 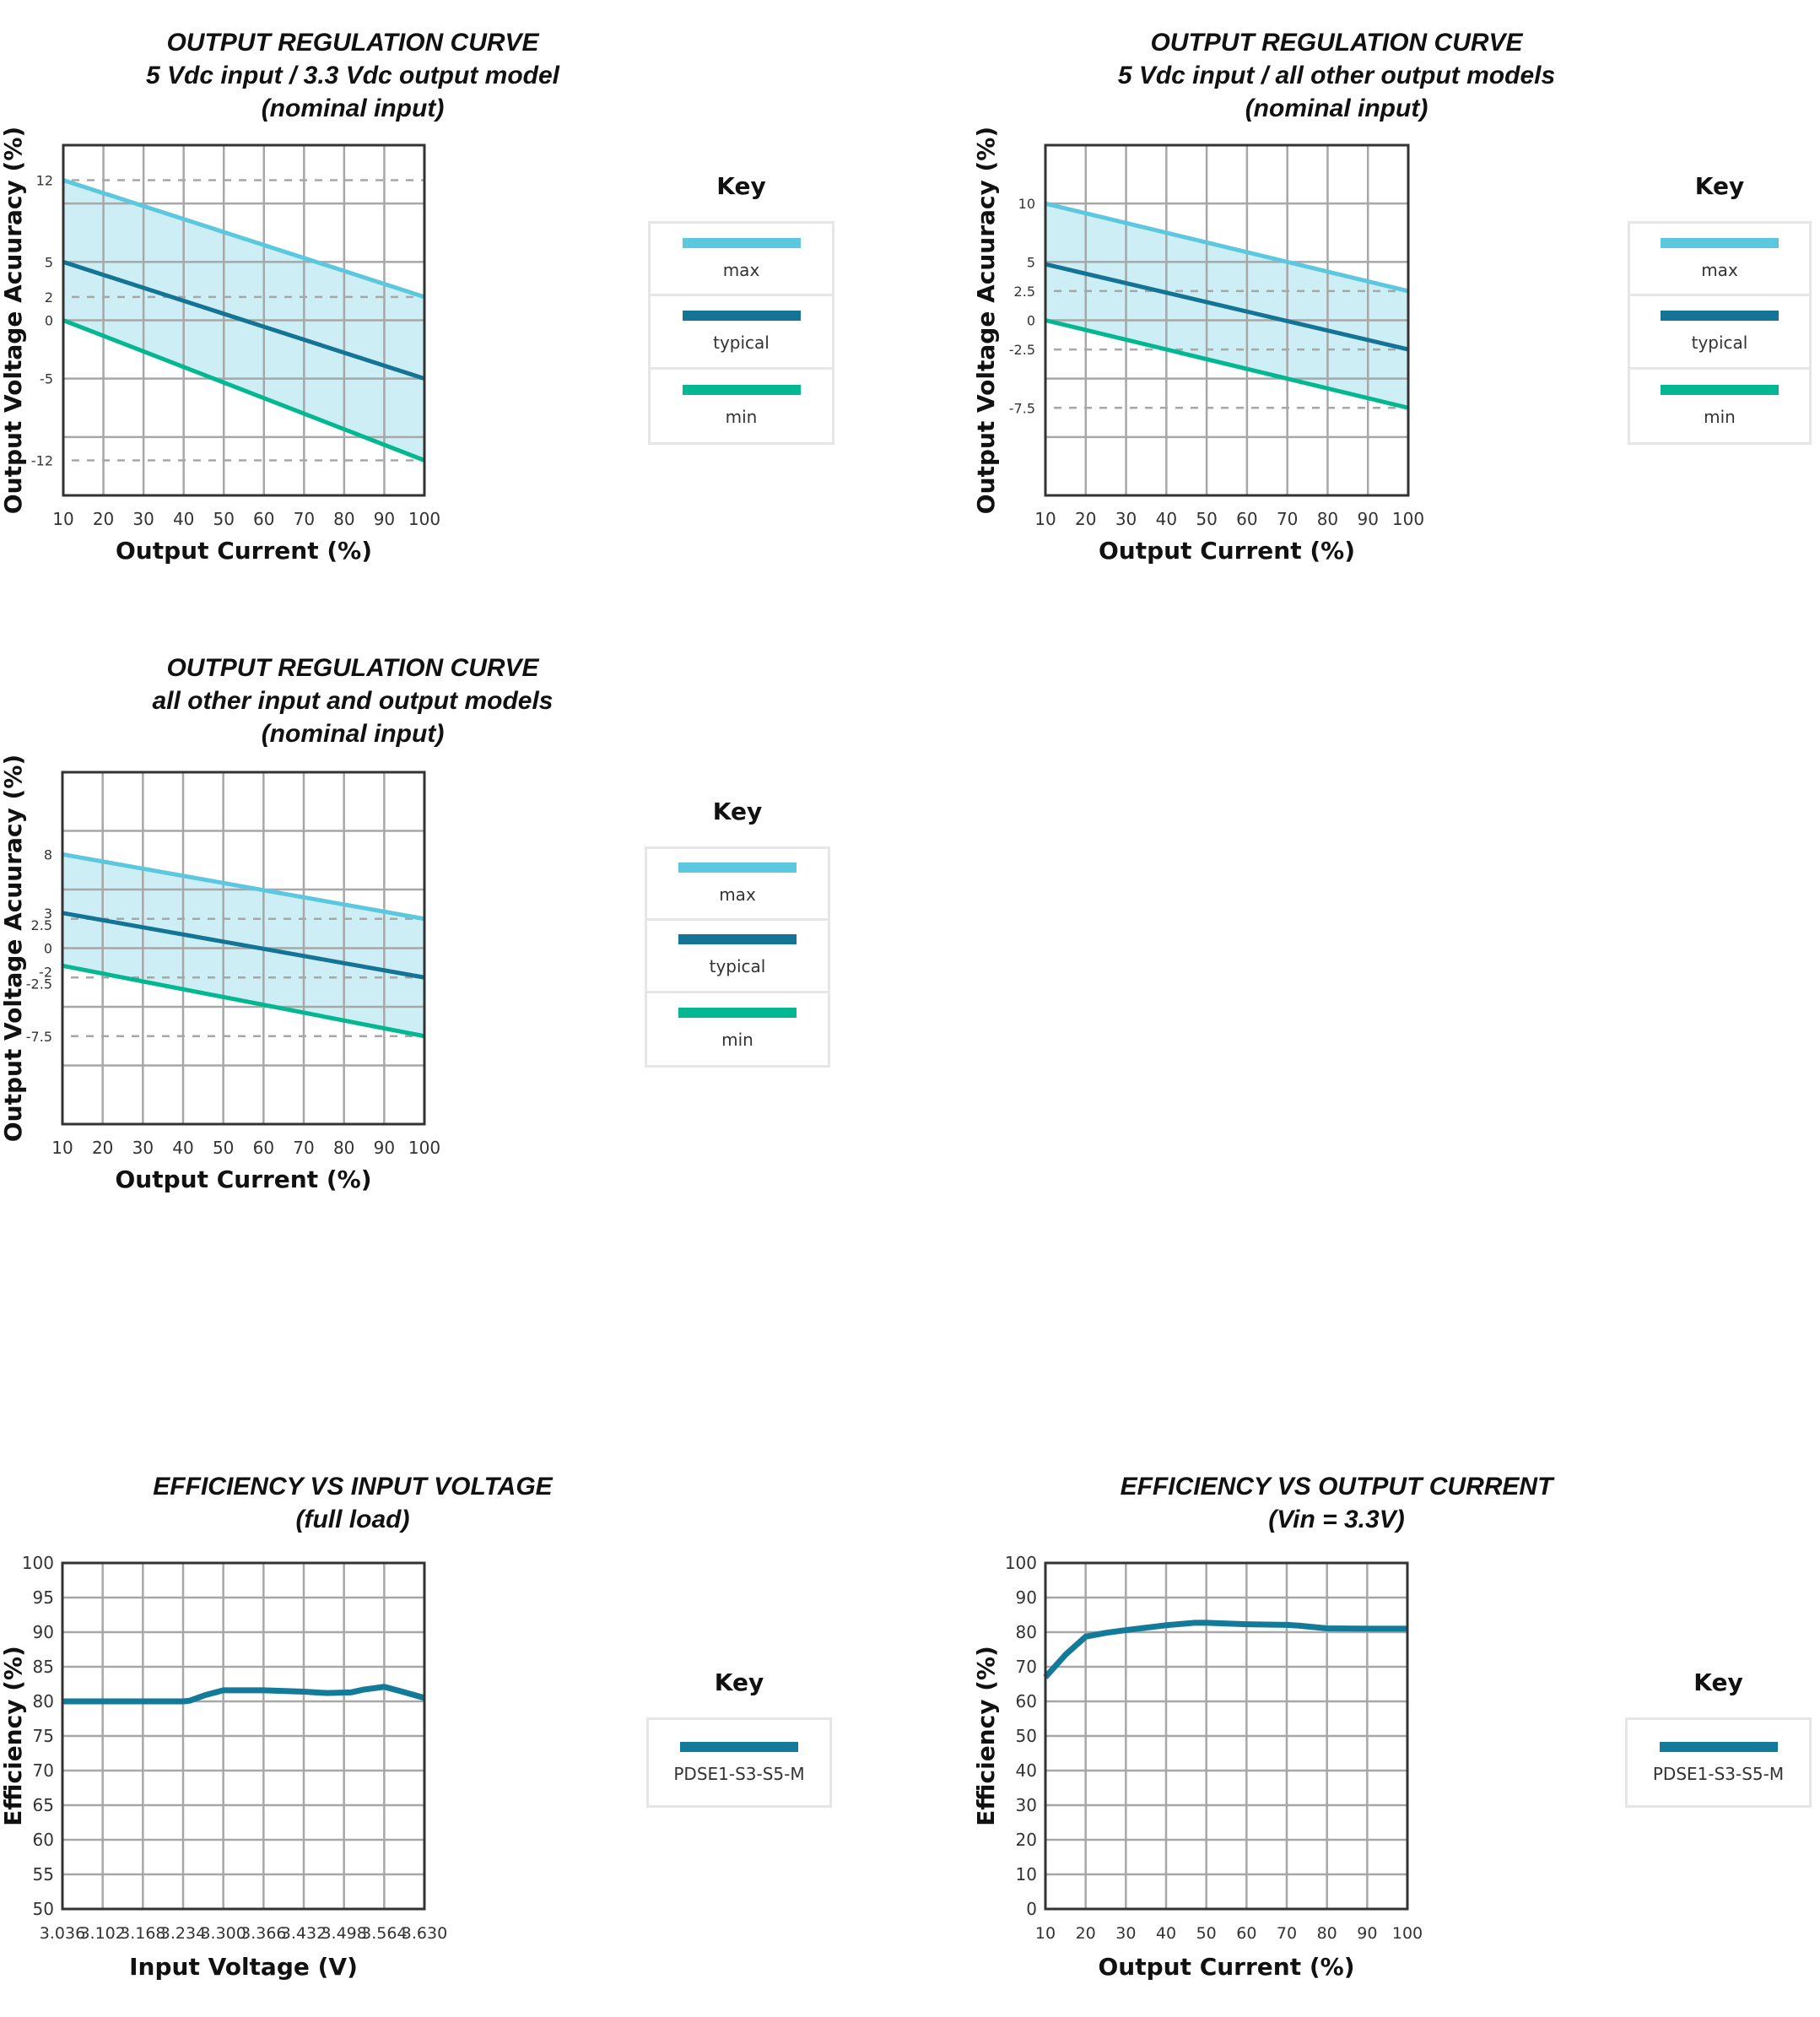 What do you see at coordinates (1026, 1701) in the screenshot?
I see `y-tick-label: 60` at bounding box center [1026, 1701].